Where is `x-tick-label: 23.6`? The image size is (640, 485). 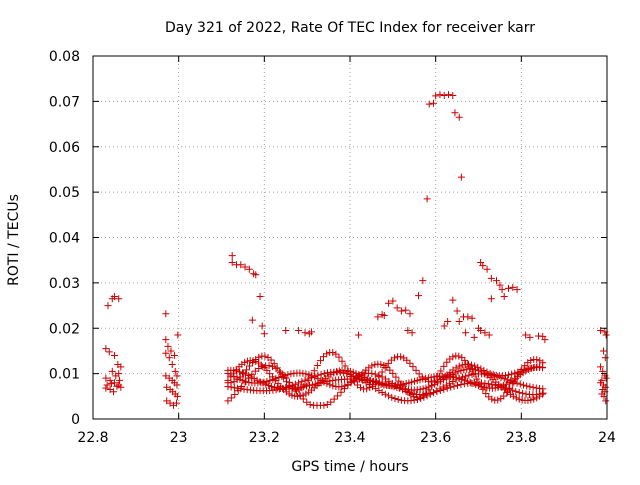 x-tick-label: 23.6 is located at coordinates (435, 438).